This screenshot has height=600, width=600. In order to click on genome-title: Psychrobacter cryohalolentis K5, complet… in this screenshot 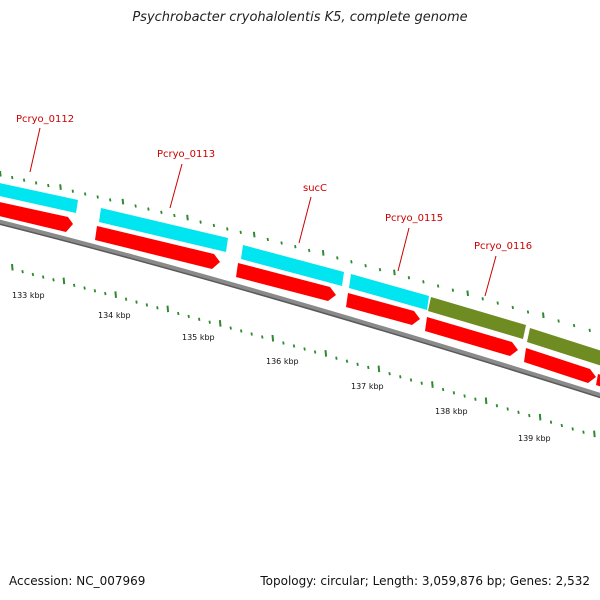, I will do `click(300, 17)`.